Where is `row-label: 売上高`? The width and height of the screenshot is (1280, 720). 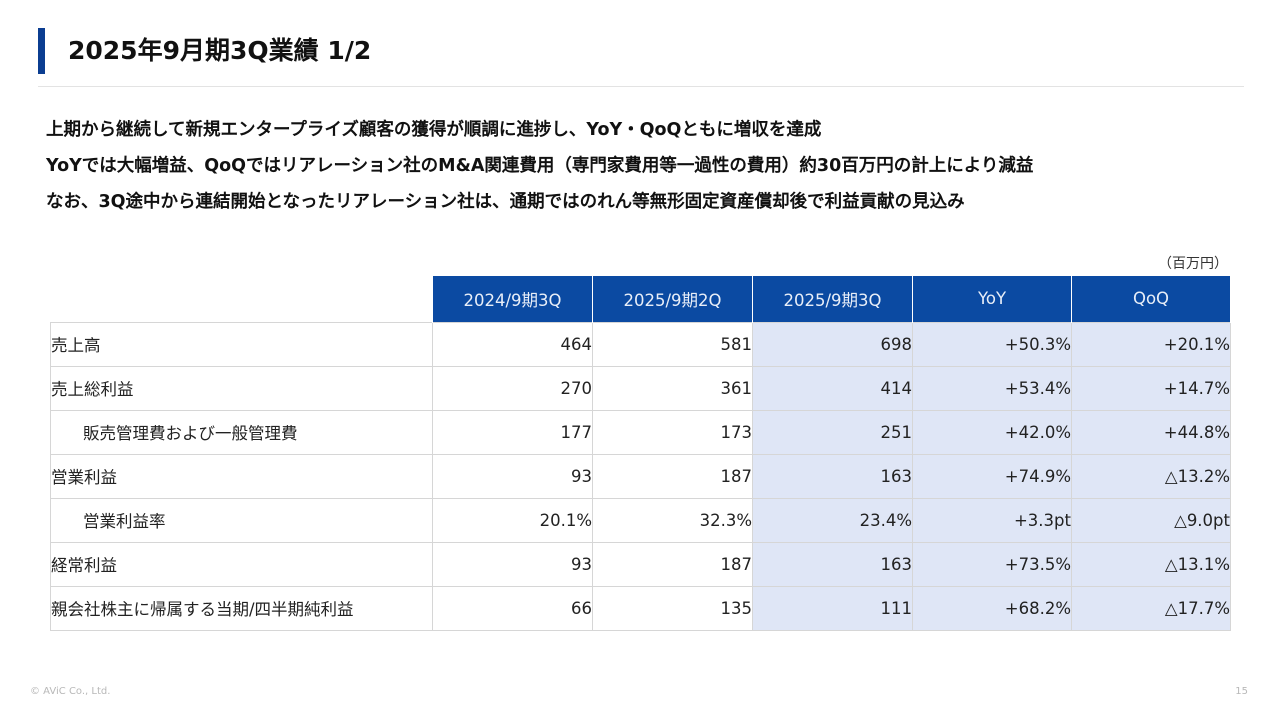 row-label: 売上高 is located at coordinates (241, 344).